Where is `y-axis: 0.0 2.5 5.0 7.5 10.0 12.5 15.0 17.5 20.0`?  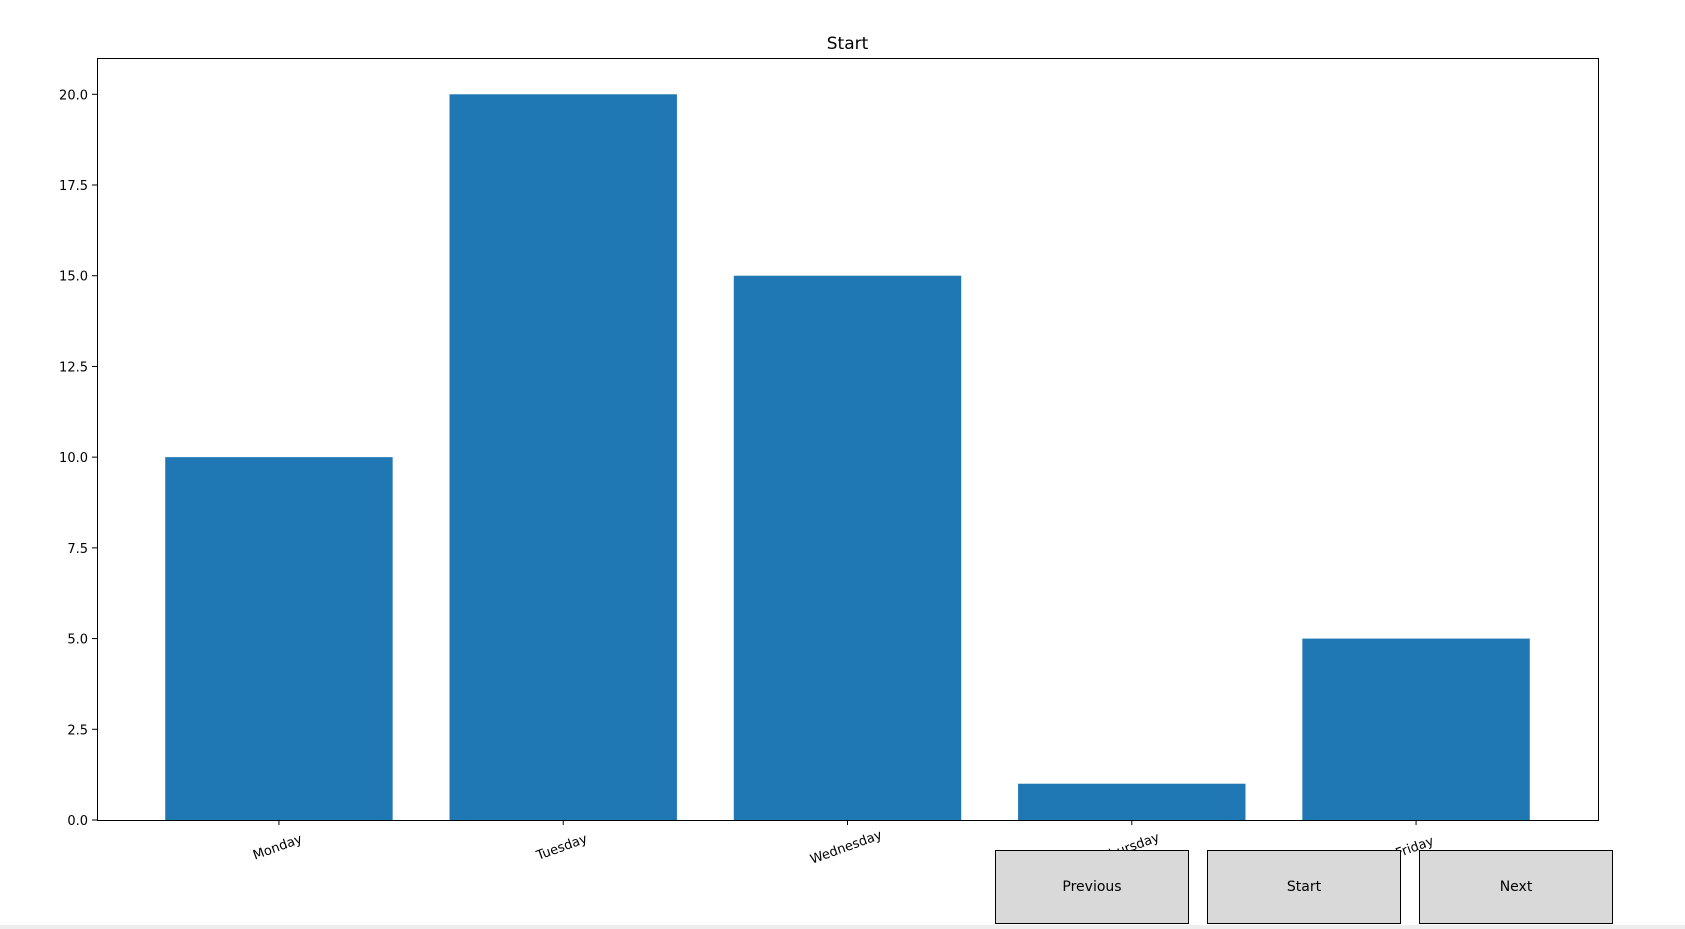 y-axis: 0.0 2.5 5.0 7.5 10.0 12.5 15.0 17.5 20.0 is located at coordinates (78, 458).